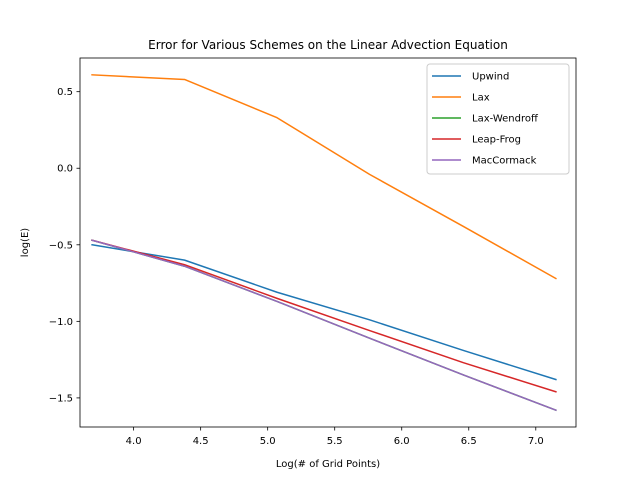 This screenshot has height=480, width=640. I want to click on legend-label-leap-frog: Leap-Frog, so click(496, 140).